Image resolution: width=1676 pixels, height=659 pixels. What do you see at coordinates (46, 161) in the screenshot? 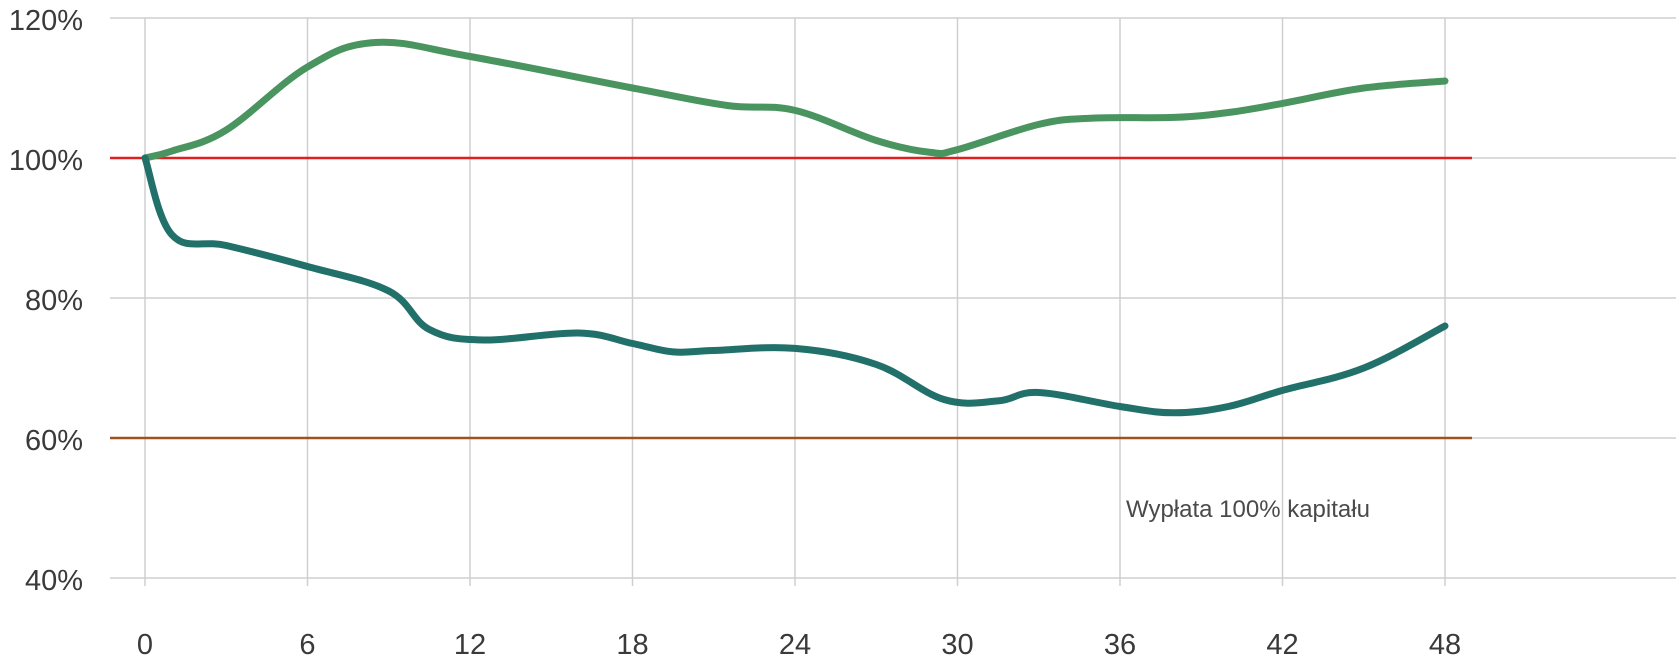
I see `y-tick-label: 100%` at bounding box center [46, 161].